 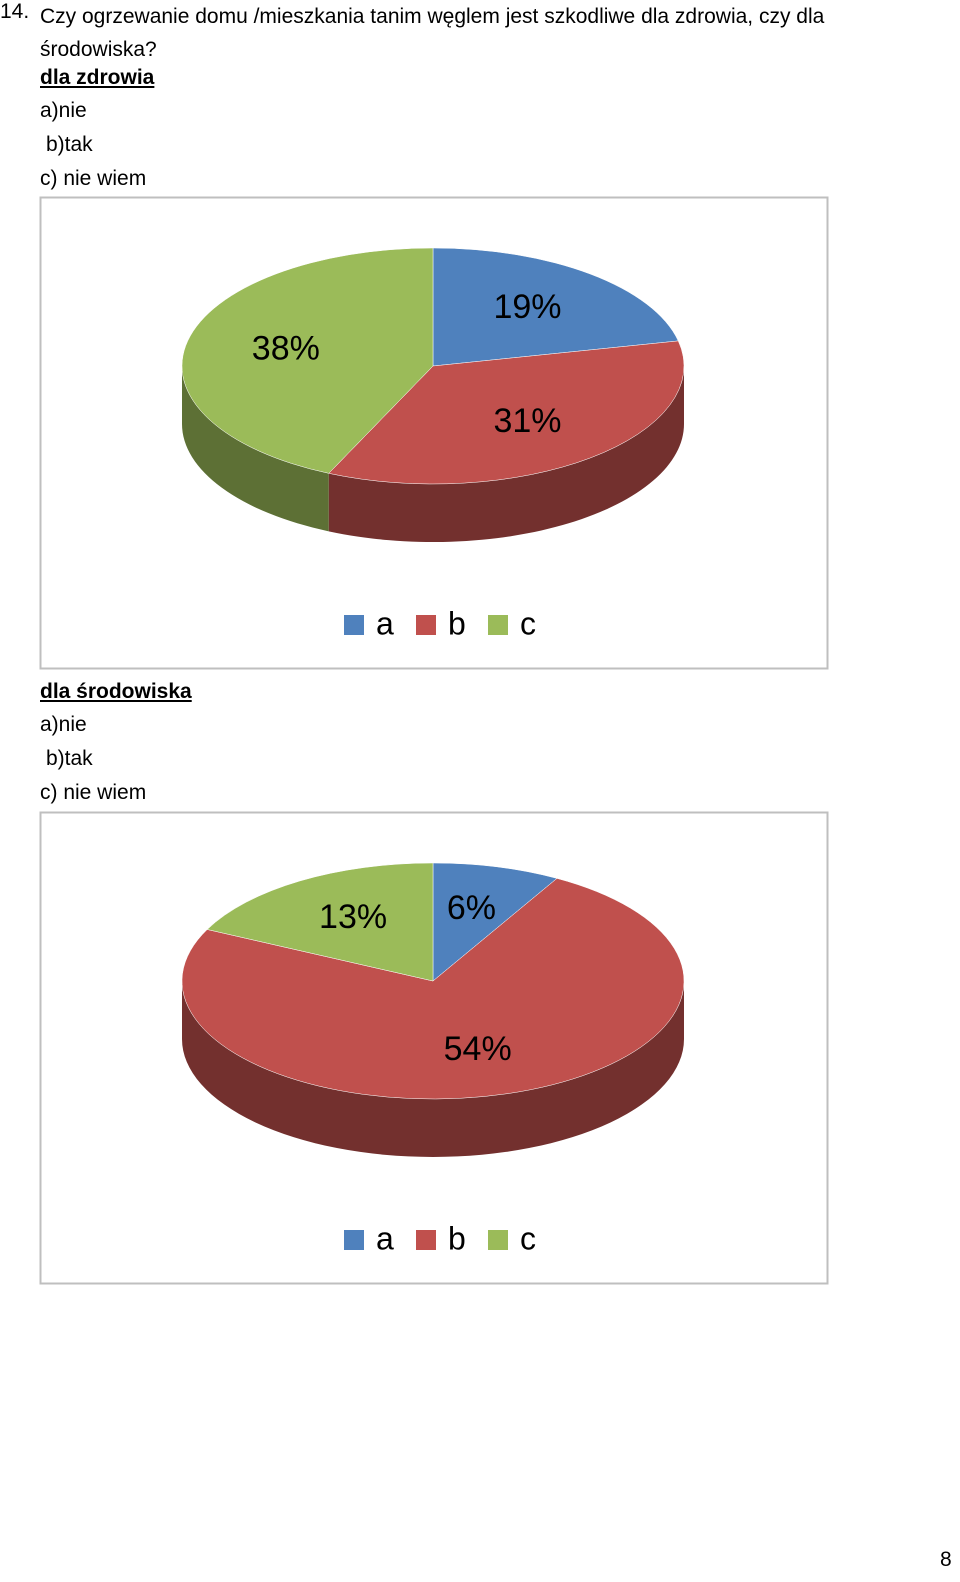 What do you see at coordinates (116, 691) in the screenshot?
I see `section-heading: dla środowiska` at bounding box center [116, 691].